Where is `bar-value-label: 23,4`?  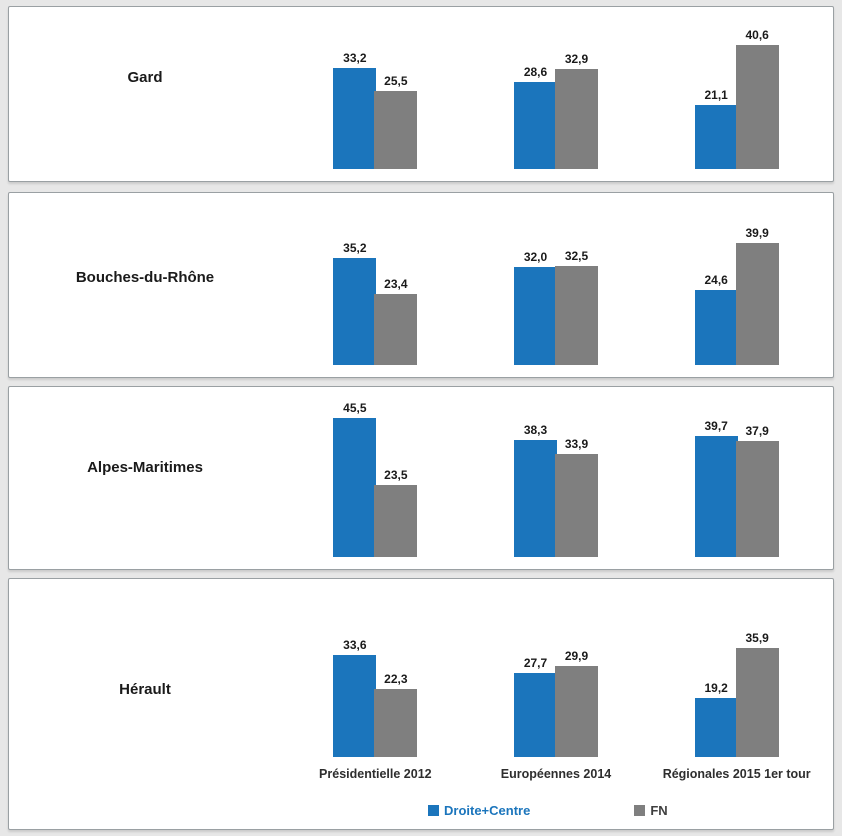
bar-value-label: 23,4 is located at coordinates (396, 284).